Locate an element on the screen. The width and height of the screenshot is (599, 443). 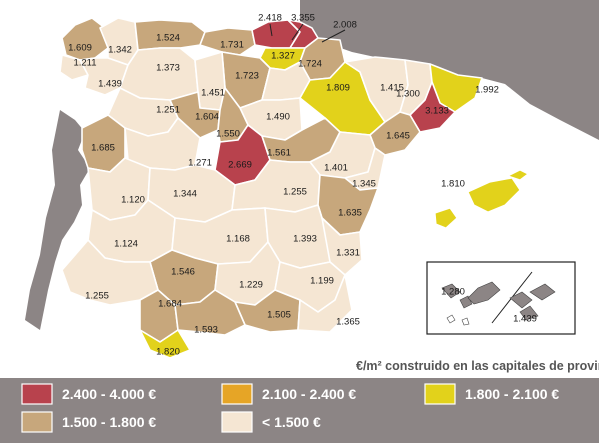
province-value-label: 1.609 is located at coordinates (80, 48).